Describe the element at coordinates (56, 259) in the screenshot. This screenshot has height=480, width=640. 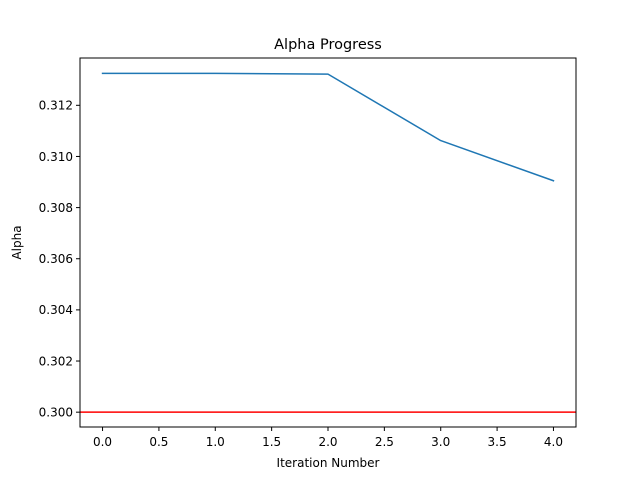
I see `y-tick-label: 0.306` at that location.